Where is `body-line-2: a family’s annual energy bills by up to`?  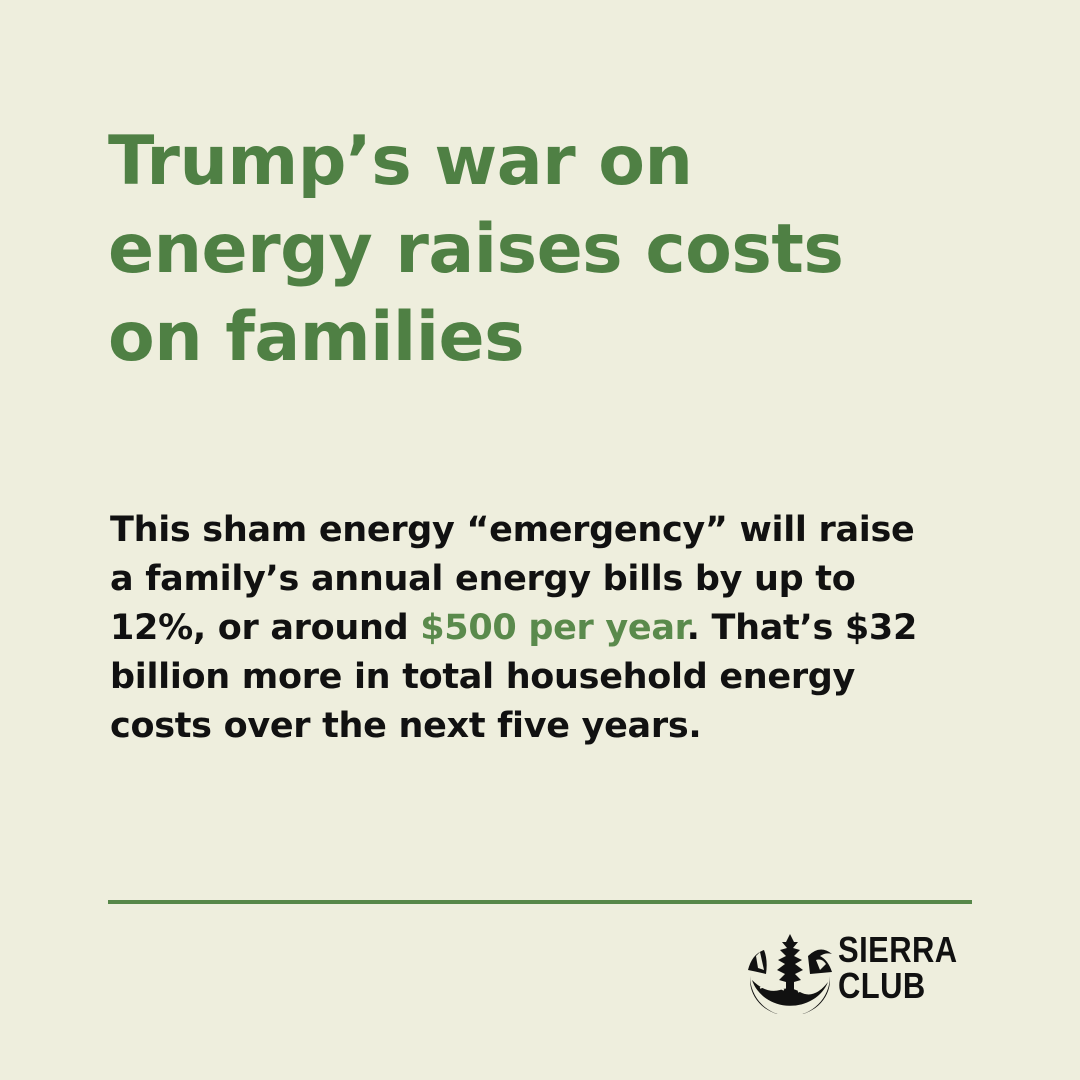
body-line-2: a family’s annual energy bills by up to is located at coordinates (483, 579).